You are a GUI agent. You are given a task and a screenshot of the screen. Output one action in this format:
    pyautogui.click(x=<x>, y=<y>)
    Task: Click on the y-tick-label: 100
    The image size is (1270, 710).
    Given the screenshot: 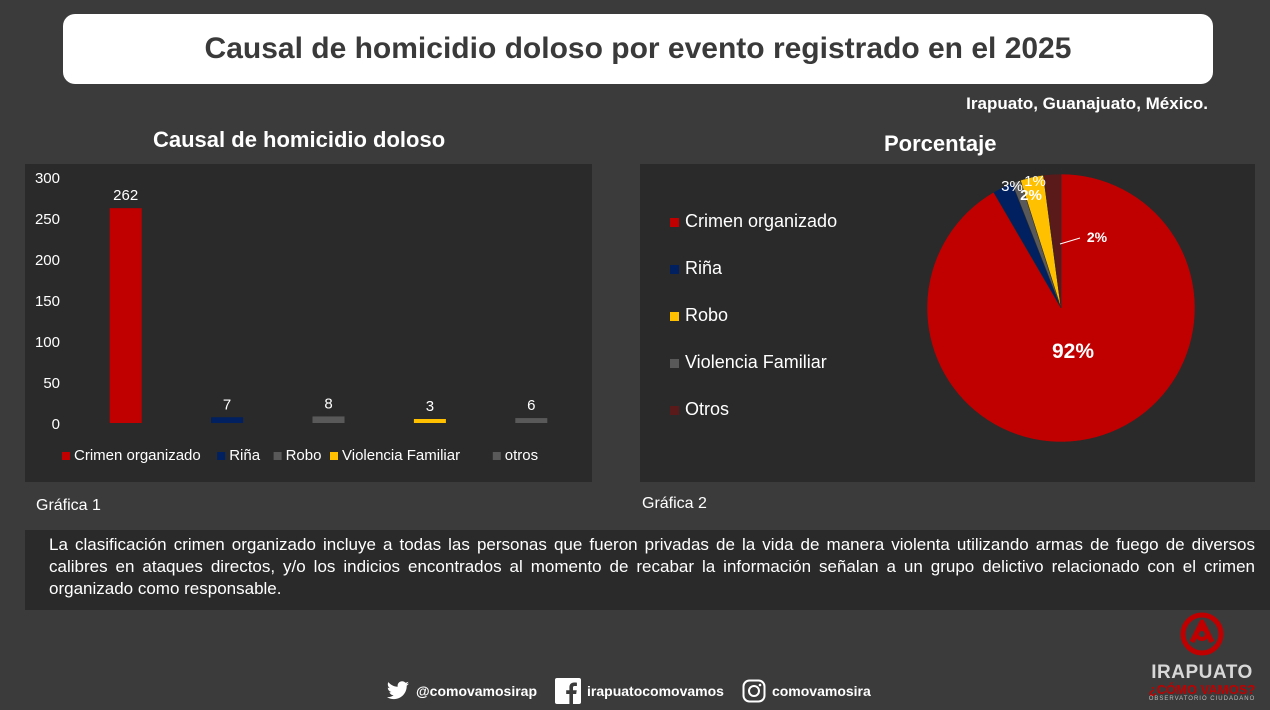 What is the action you would take?
    pyautogui.click(x=47, y=342)
    